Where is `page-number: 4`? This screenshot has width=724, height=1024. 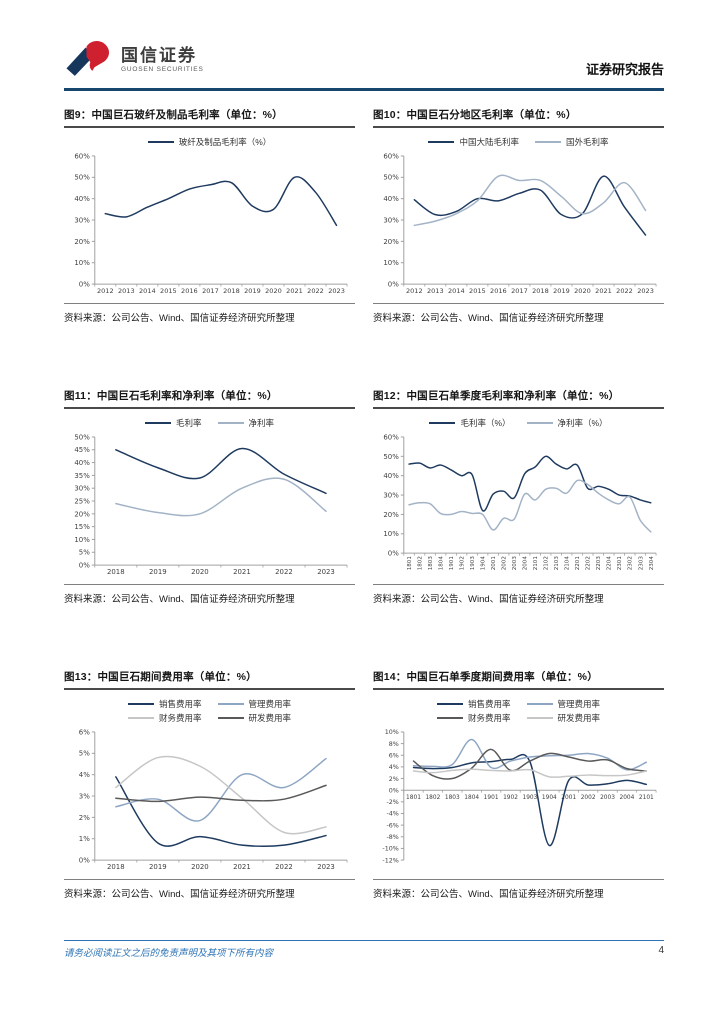 page-number: 4 is located at coordinates (661, 950).